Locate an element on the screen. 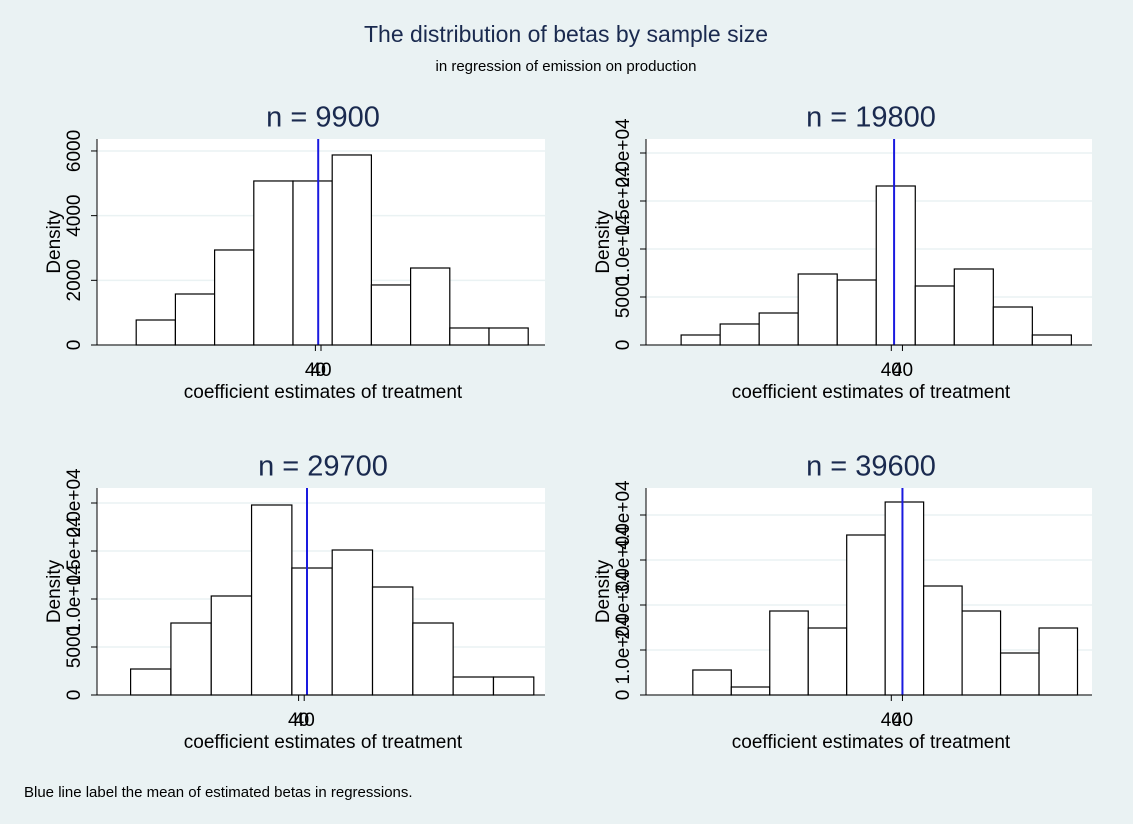 The image size is (1133, 824). panel-title: n = 29700 is located at coordinates (323, 467).